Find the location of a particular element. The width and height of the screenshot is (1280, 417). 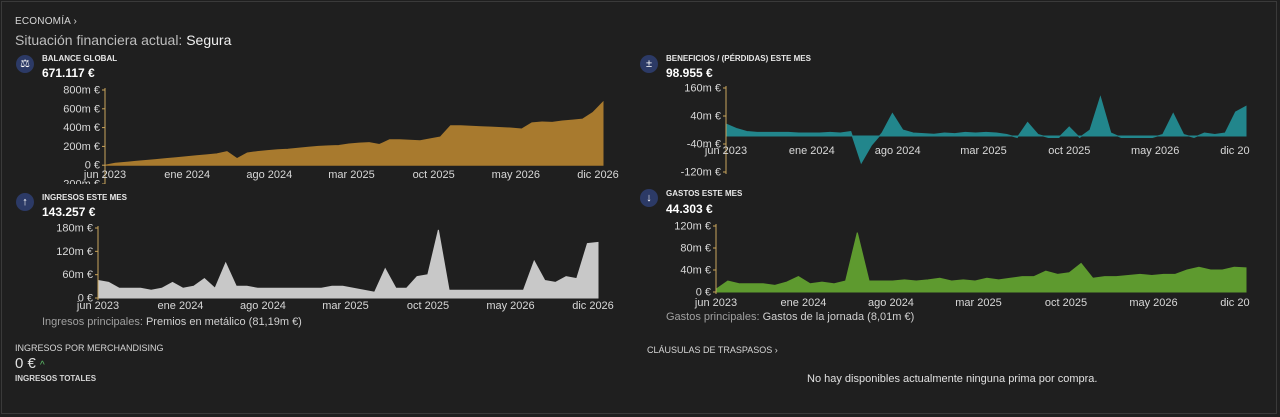

expenses-value: 44.303 € is located at coordinates (689, 209).